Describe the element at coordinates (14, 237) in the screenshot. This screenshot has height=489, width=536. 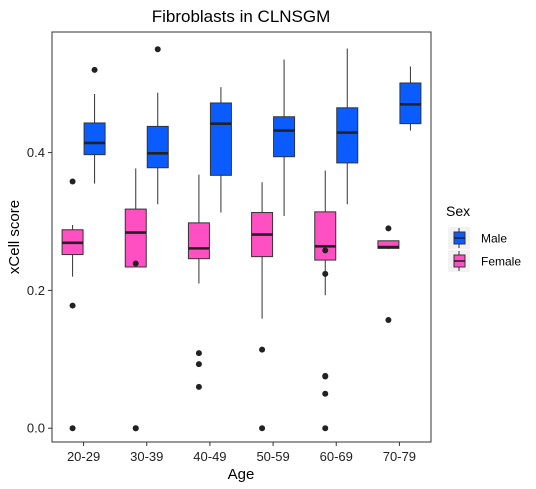
I see `y-axis-title: xCell score` at that location.